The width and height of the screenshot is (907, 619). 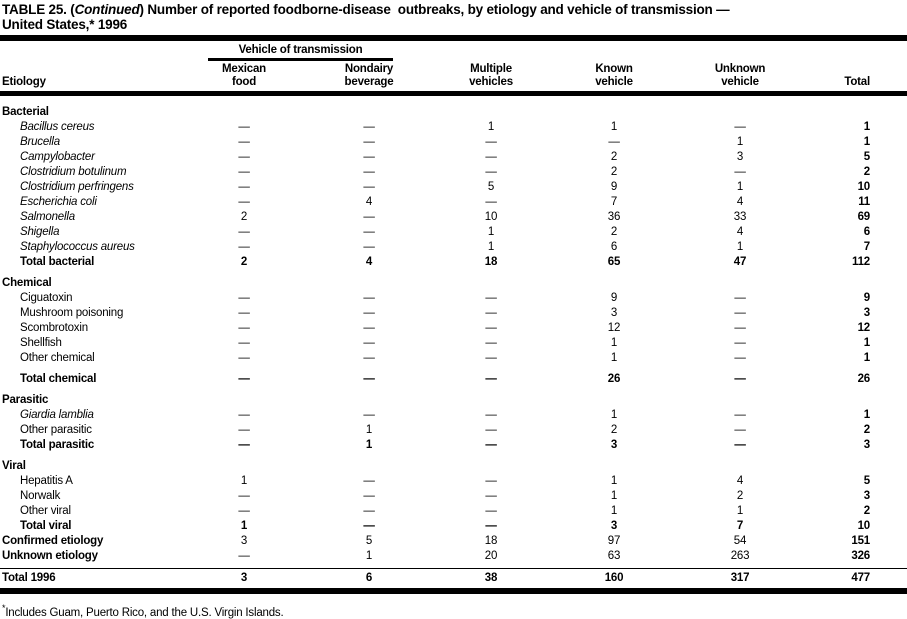 What do you see at coordinates (453, 511) in the screenshot?
I see `table-row: Other viral — — — 1 1 2` at bounding box center [453, 511].